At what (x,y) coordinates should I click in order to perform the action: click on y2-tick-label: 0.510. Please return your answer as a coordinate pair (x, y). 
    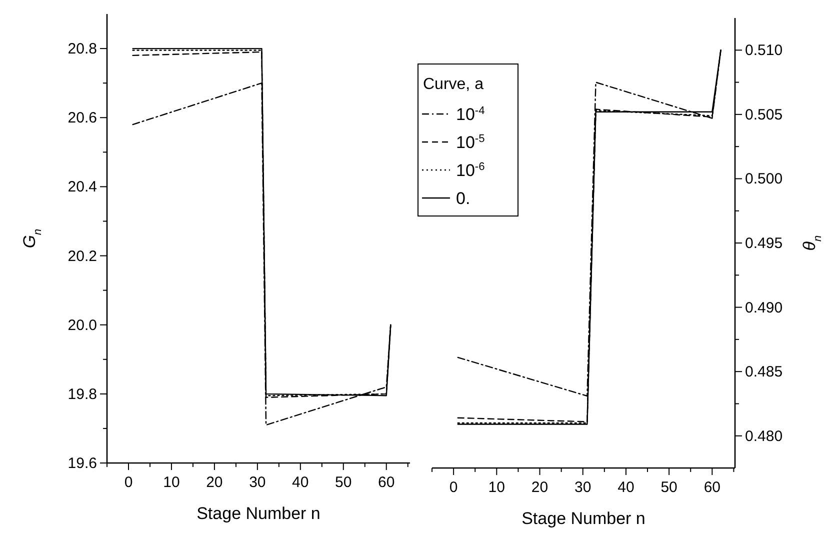
    Looking at the image, I should click on (764, 51).